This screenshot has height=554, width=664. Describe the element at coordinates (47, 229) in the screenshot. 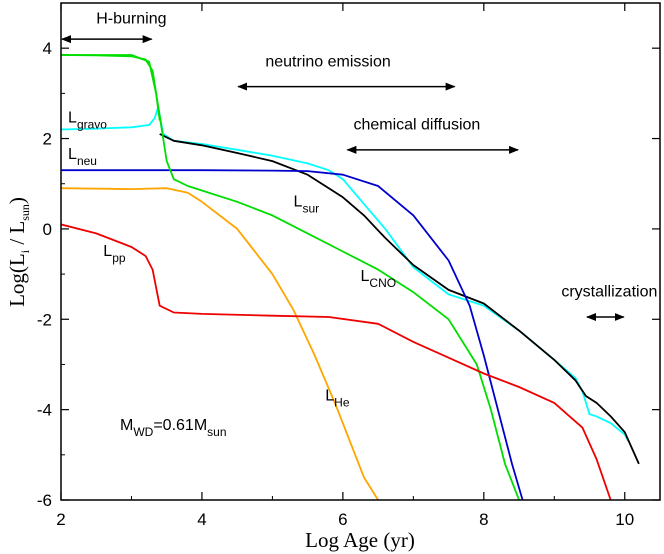

I see `y-tick-label: 0` at that location.